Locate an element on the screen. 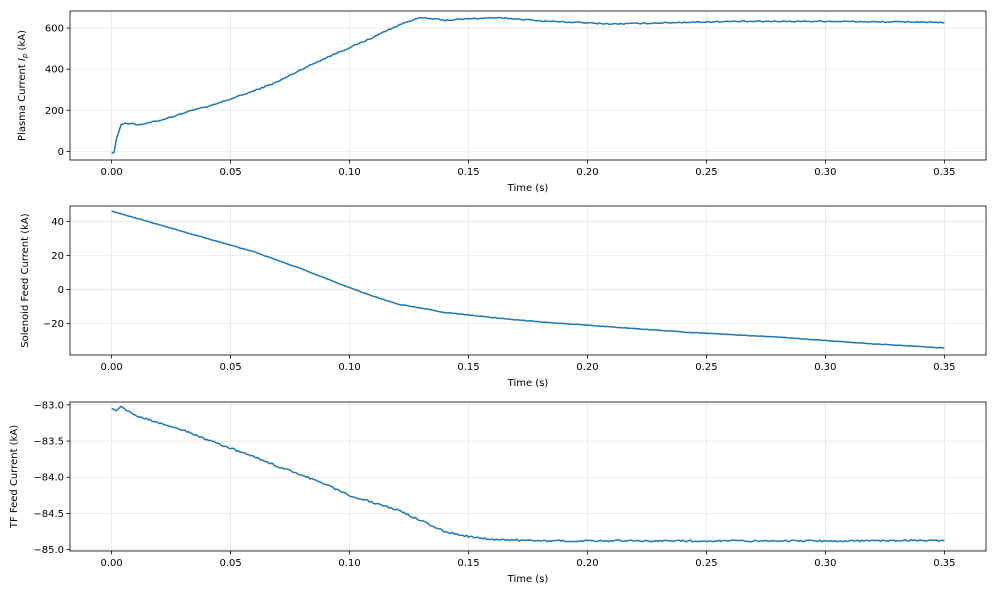 The width and height of the screenshot is (996, 596). y-axis-label-unit: (kA) is located at coordinates (22, 42).